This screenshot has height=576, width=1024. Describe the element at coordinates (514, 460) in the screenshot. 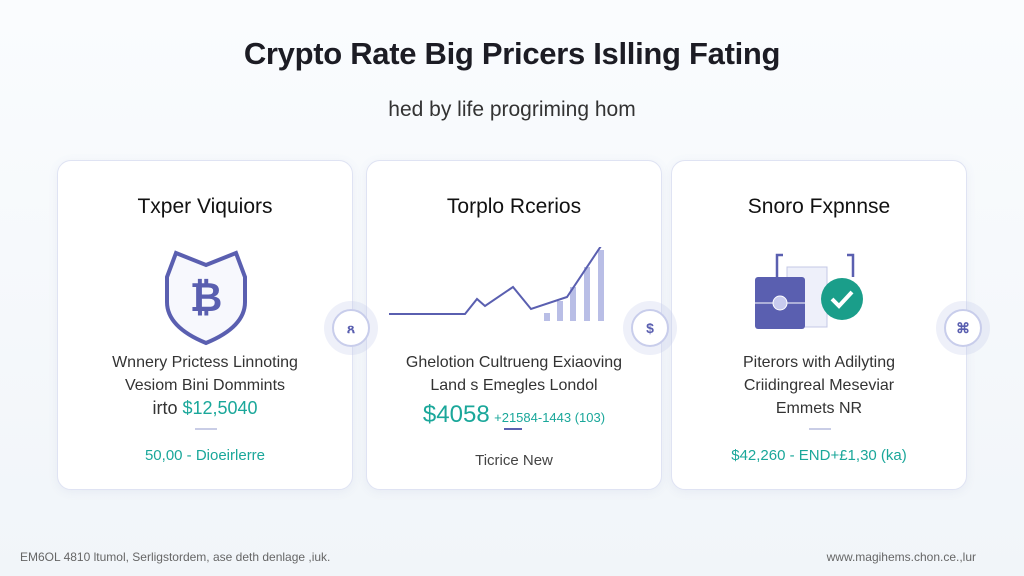

I see `card-footer: Ticrice New` at that location.